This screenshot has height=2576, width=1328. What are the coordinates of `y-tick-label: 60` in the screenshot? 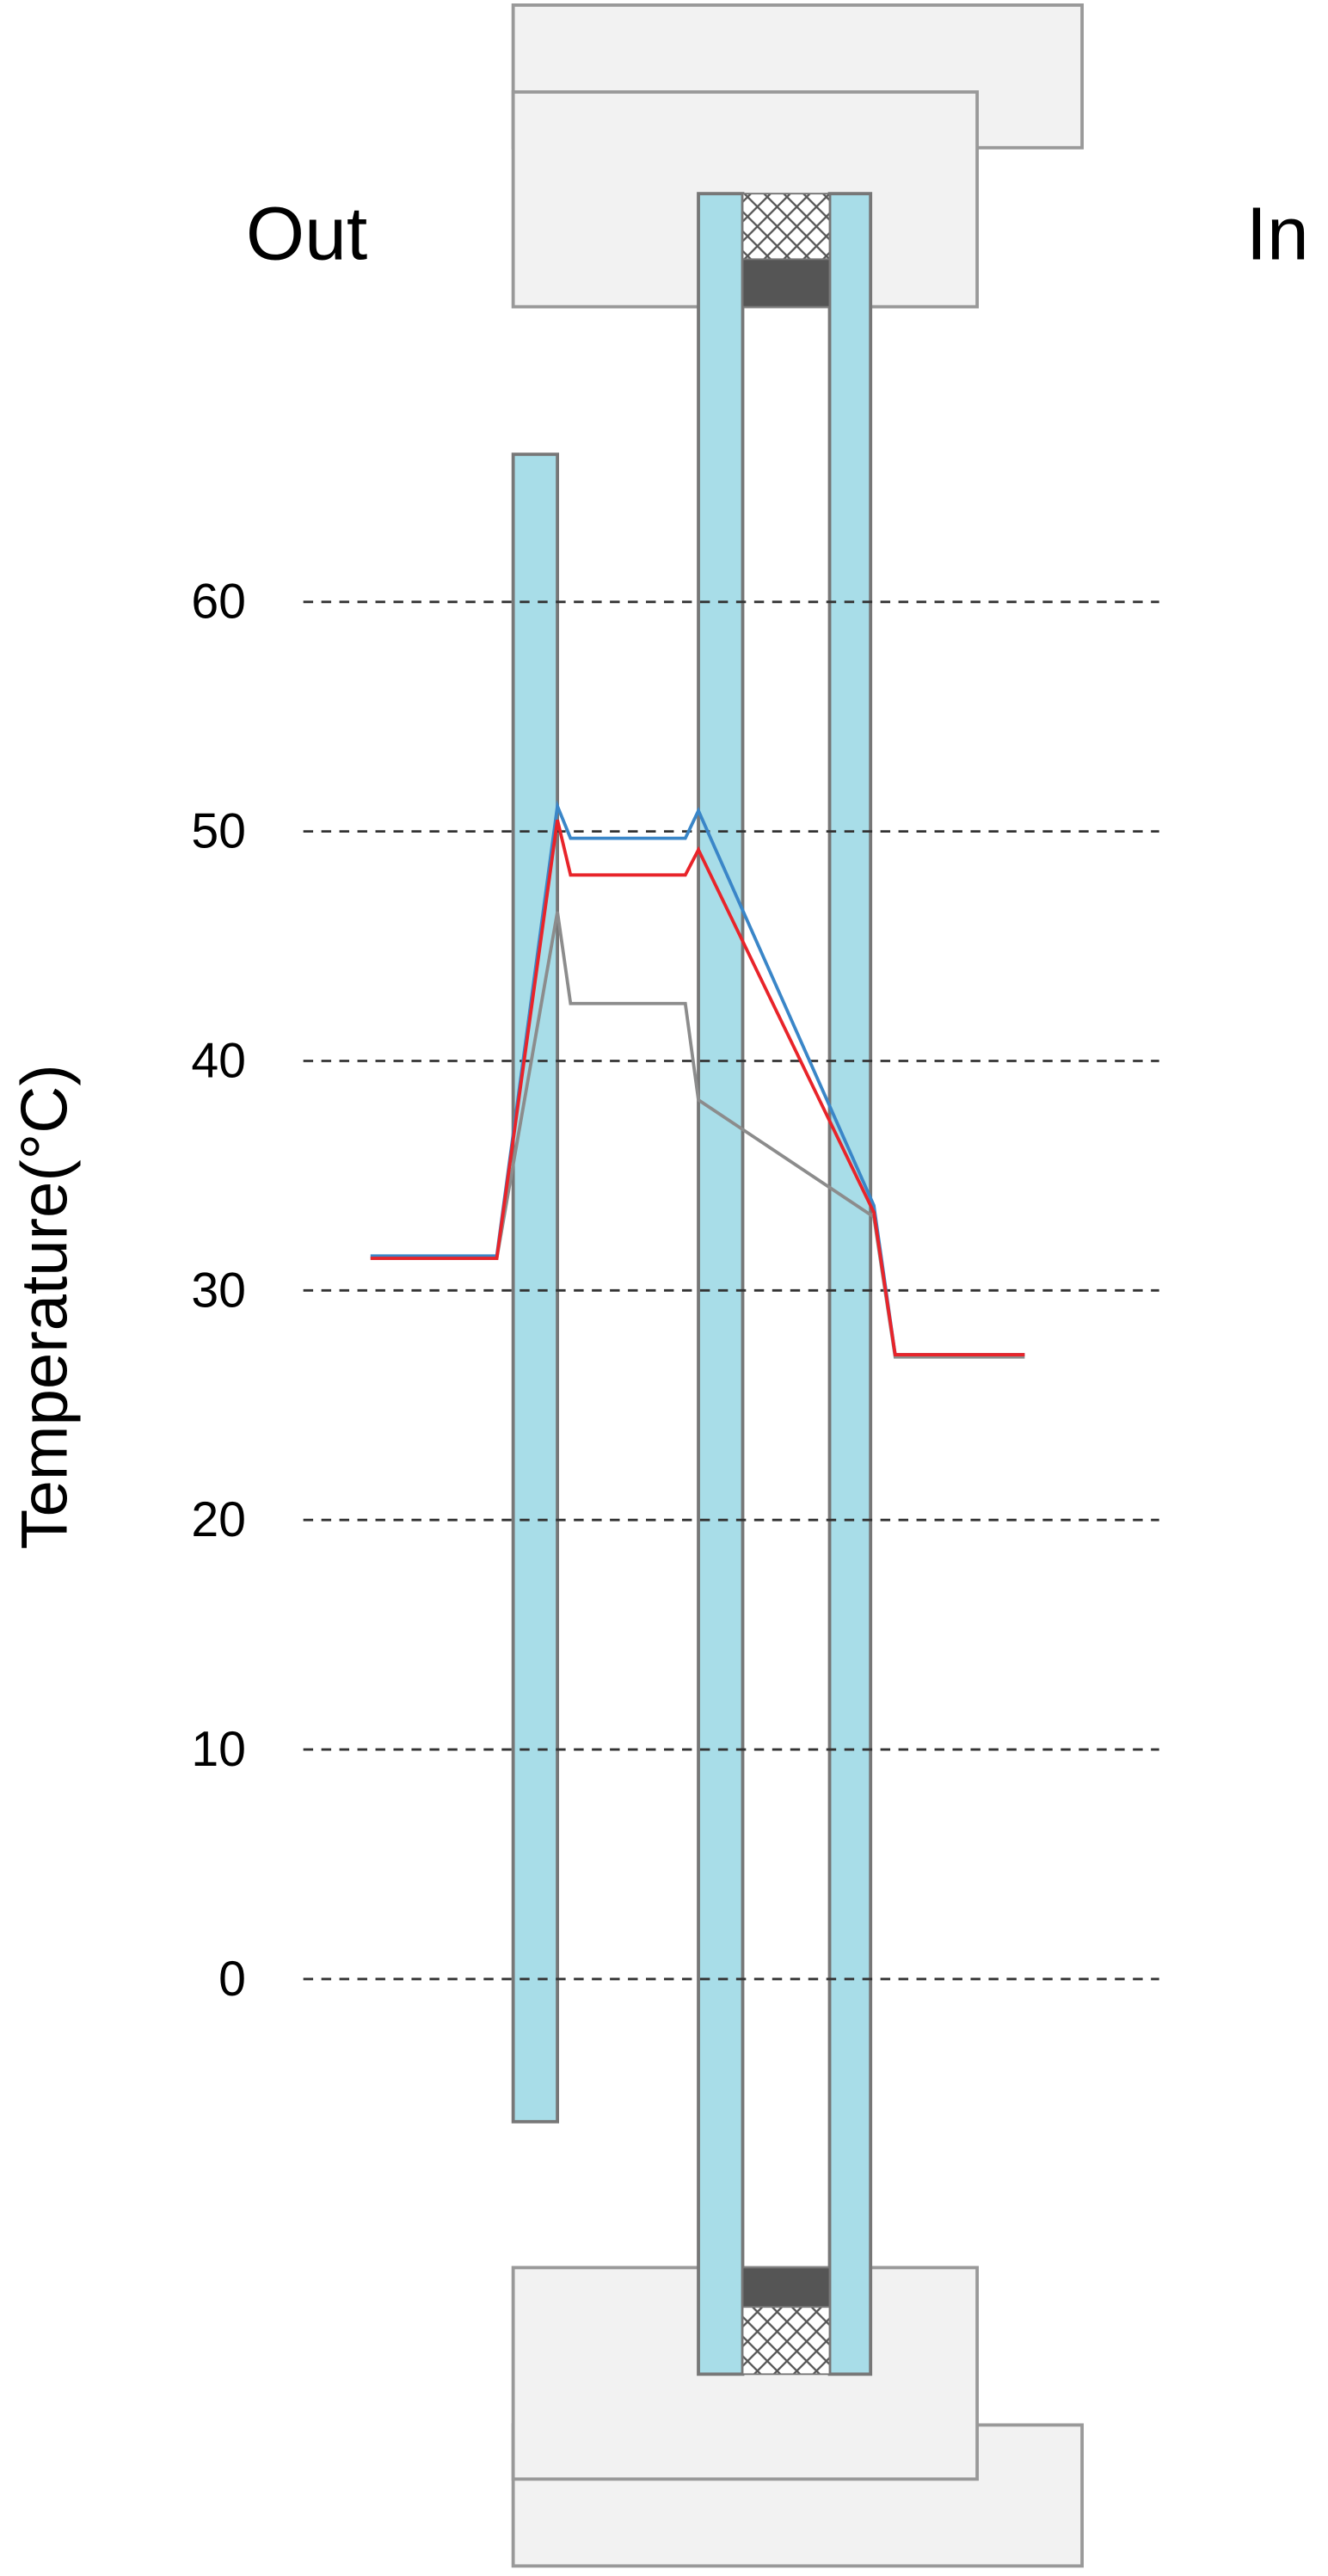 It's located at (218, 602).